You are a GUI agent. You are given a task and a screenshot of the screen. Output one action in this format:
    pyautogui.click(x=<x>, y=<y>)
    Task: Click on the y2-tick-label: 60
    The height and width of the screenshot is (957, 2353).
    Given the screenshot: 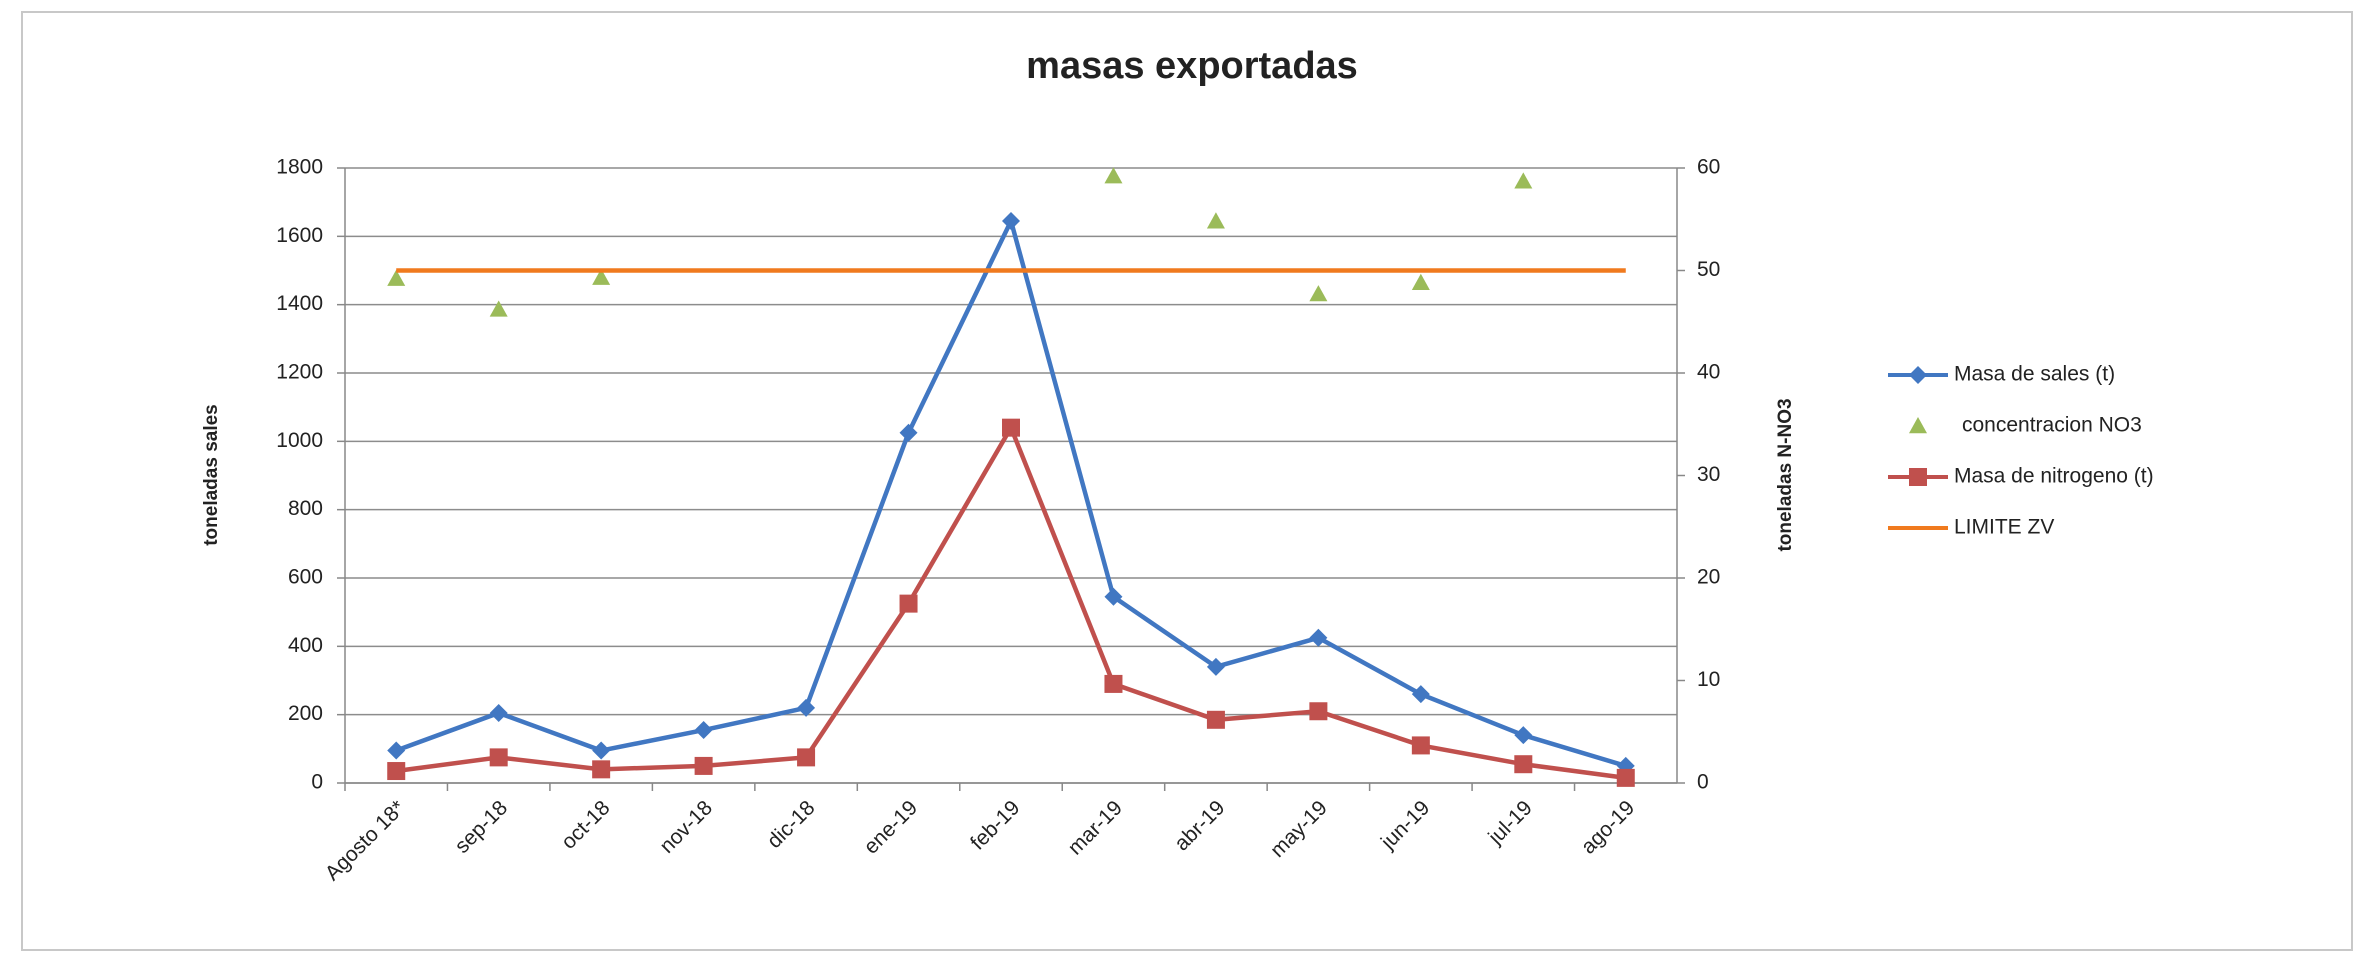 What is the action you would take?
    pyautogui.click(x=1708, y=167)
    